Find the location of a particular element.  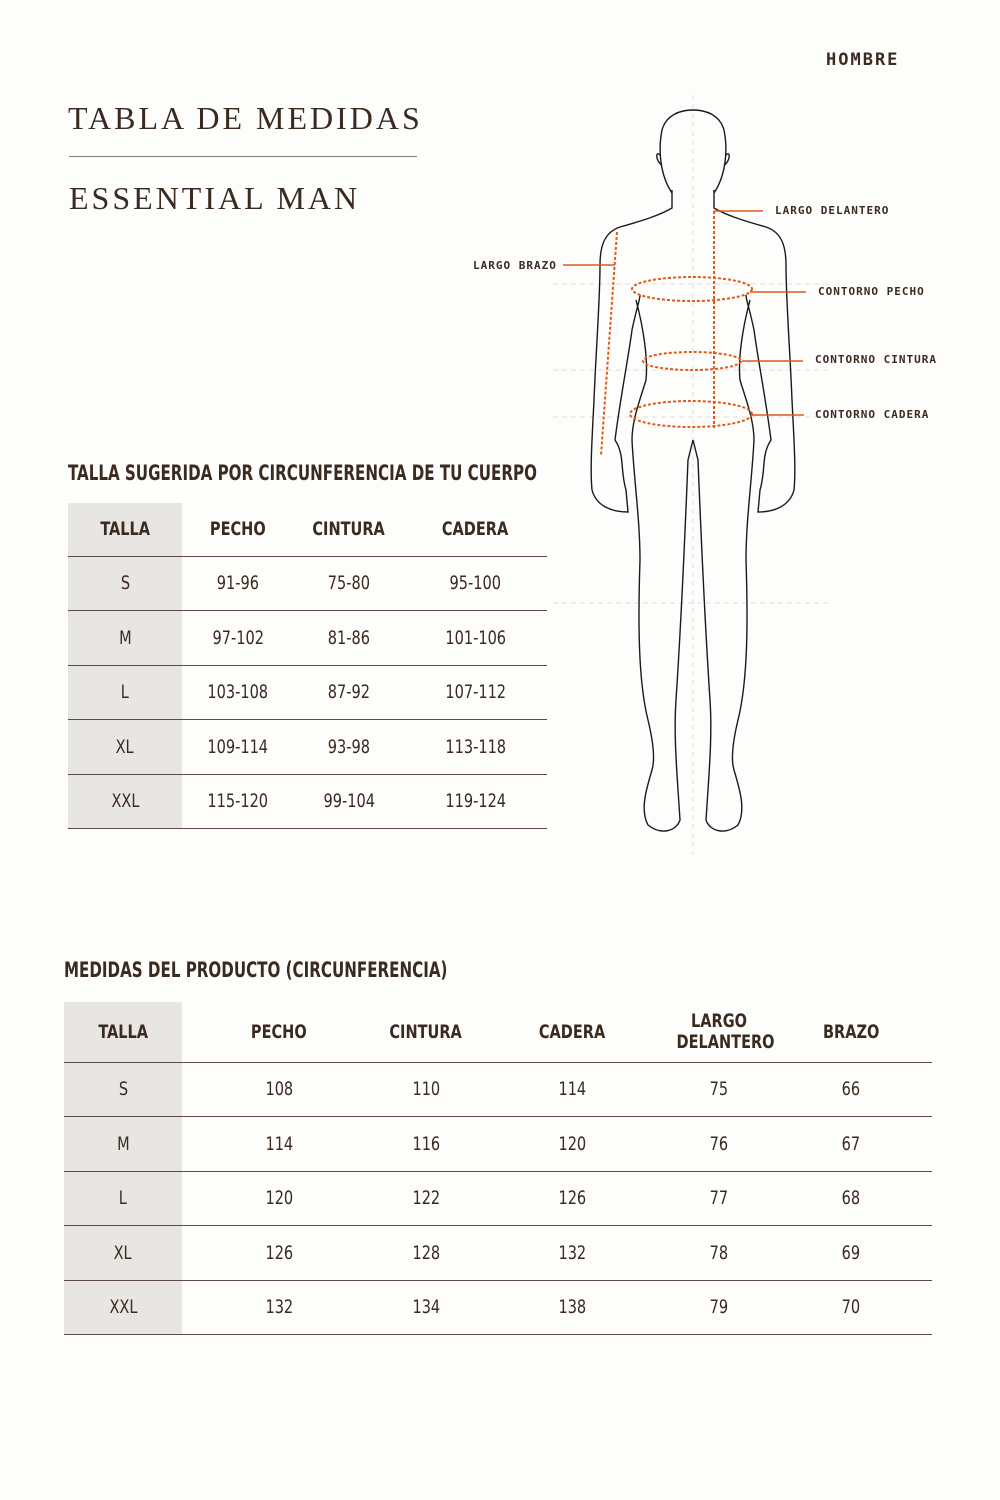

table-row: XXL 132 134 138 79 70 is located at coordinates (498, 1307).